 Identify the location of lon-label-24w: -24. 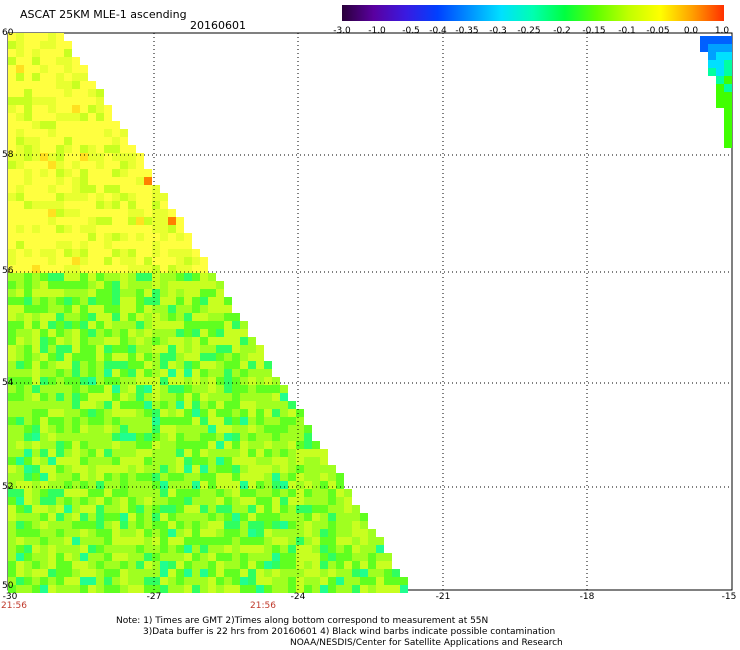
(298, 597).